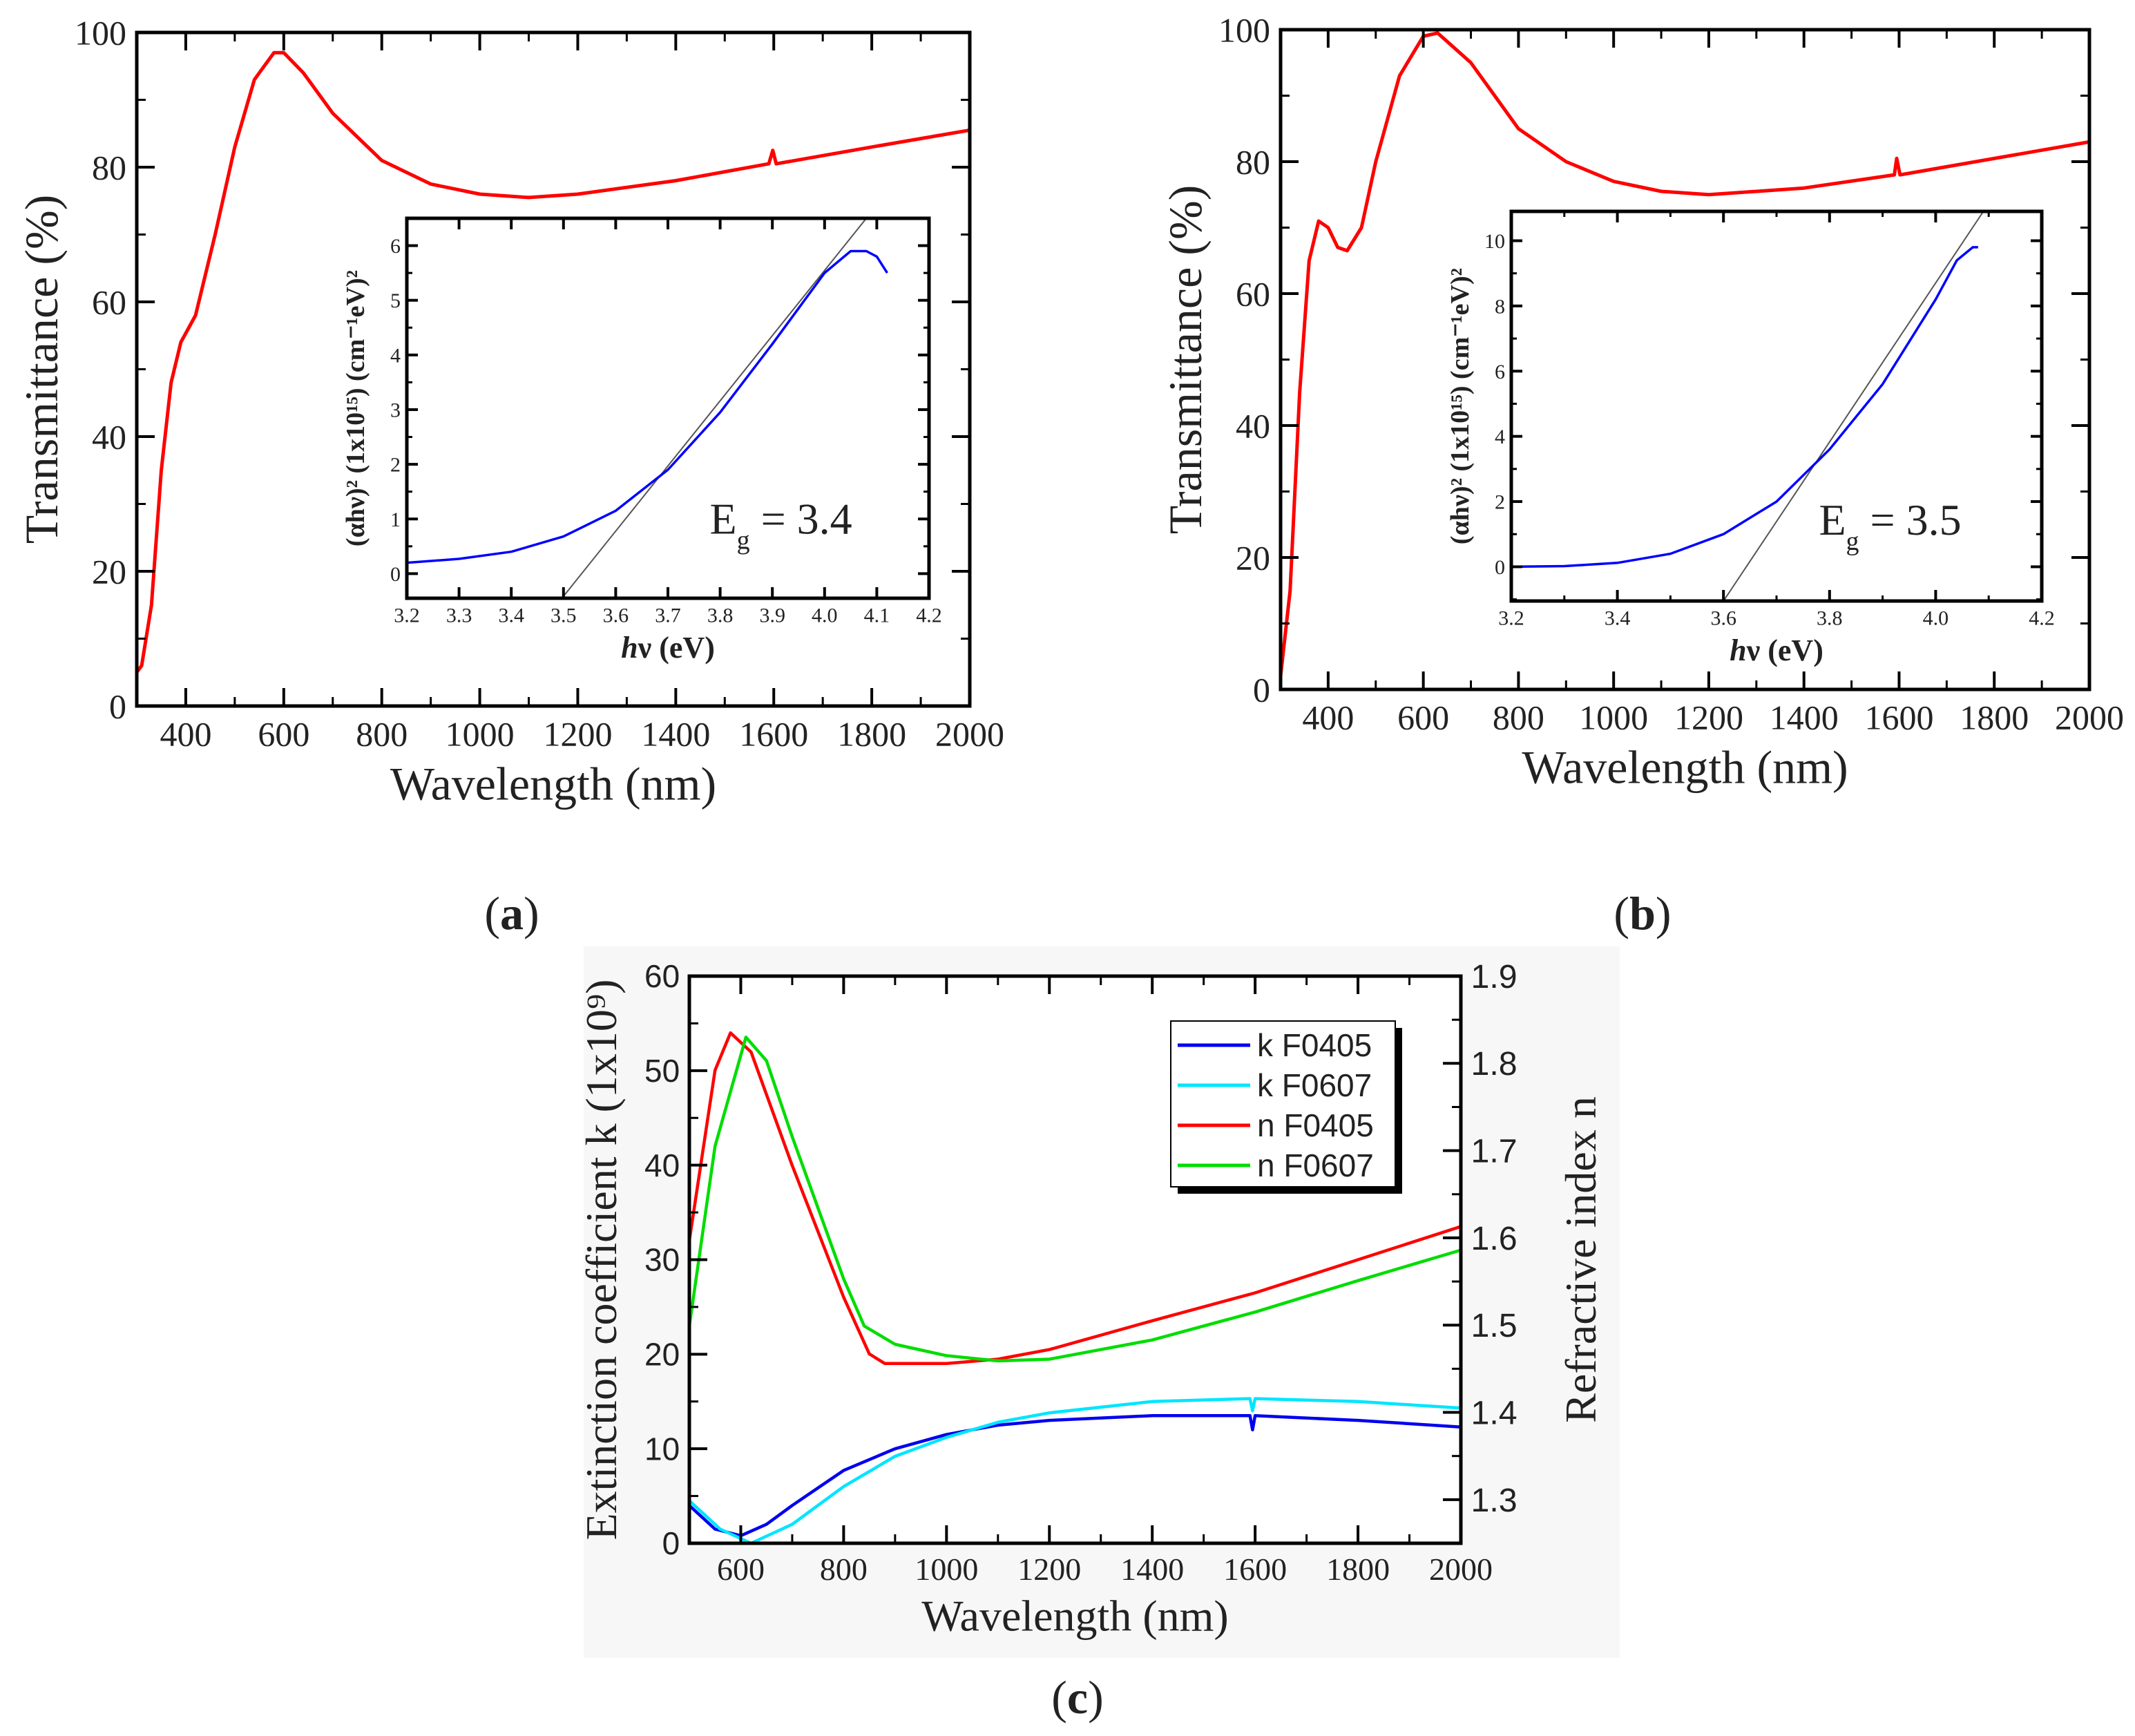 The height and width of the screenshot is (1736, 2135). What do you see at coordinates (1994, 717) in the screenshot?
I see `x-tick-label: 1800` at bounding box center [1994, 717].